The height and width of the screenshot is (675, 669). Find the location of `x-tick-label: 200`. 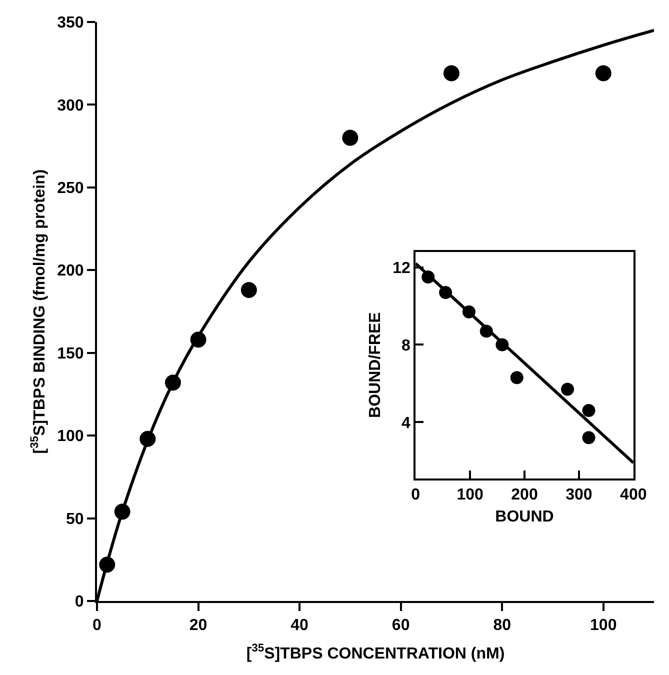

x-tick-label: 200 is located at coordinates (524, 495).